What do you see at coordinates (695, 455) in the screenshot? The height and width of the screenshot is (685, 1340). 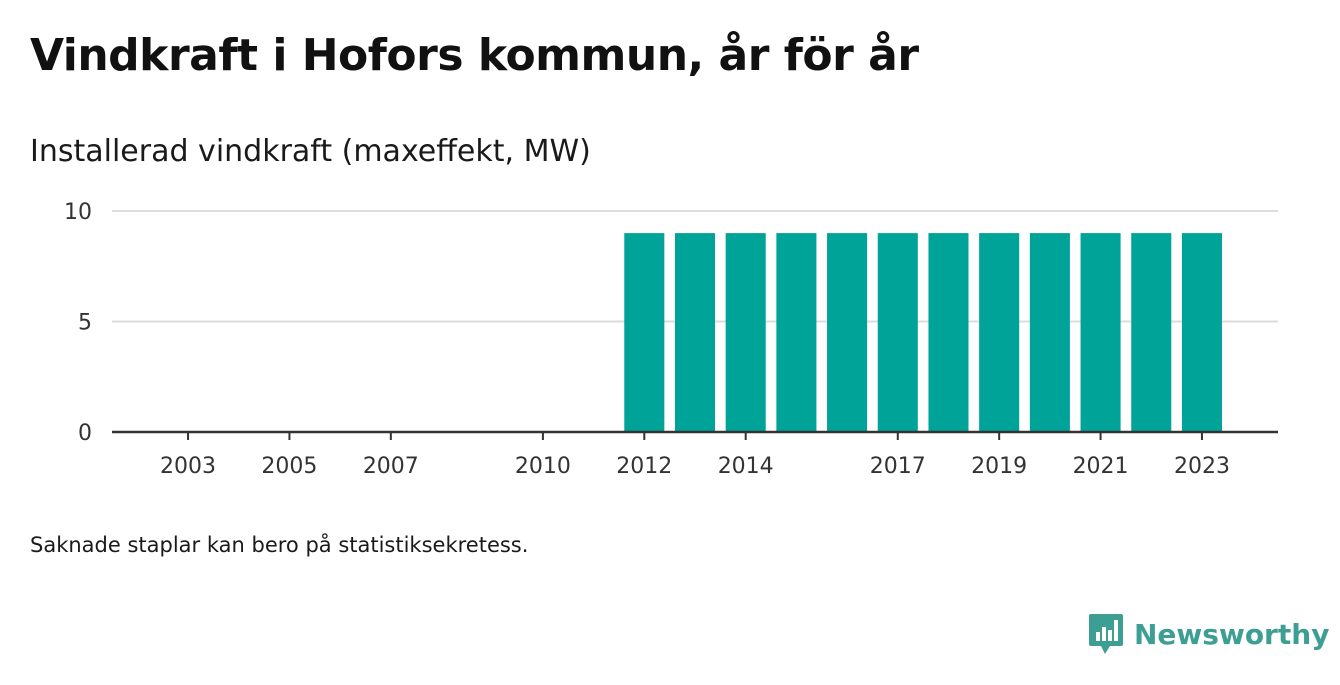 I see `x-axis-ticks: 2003 2005 2007 2010 2012 2014 2017 2019 2021 2023` at bounding box center [695, 455].